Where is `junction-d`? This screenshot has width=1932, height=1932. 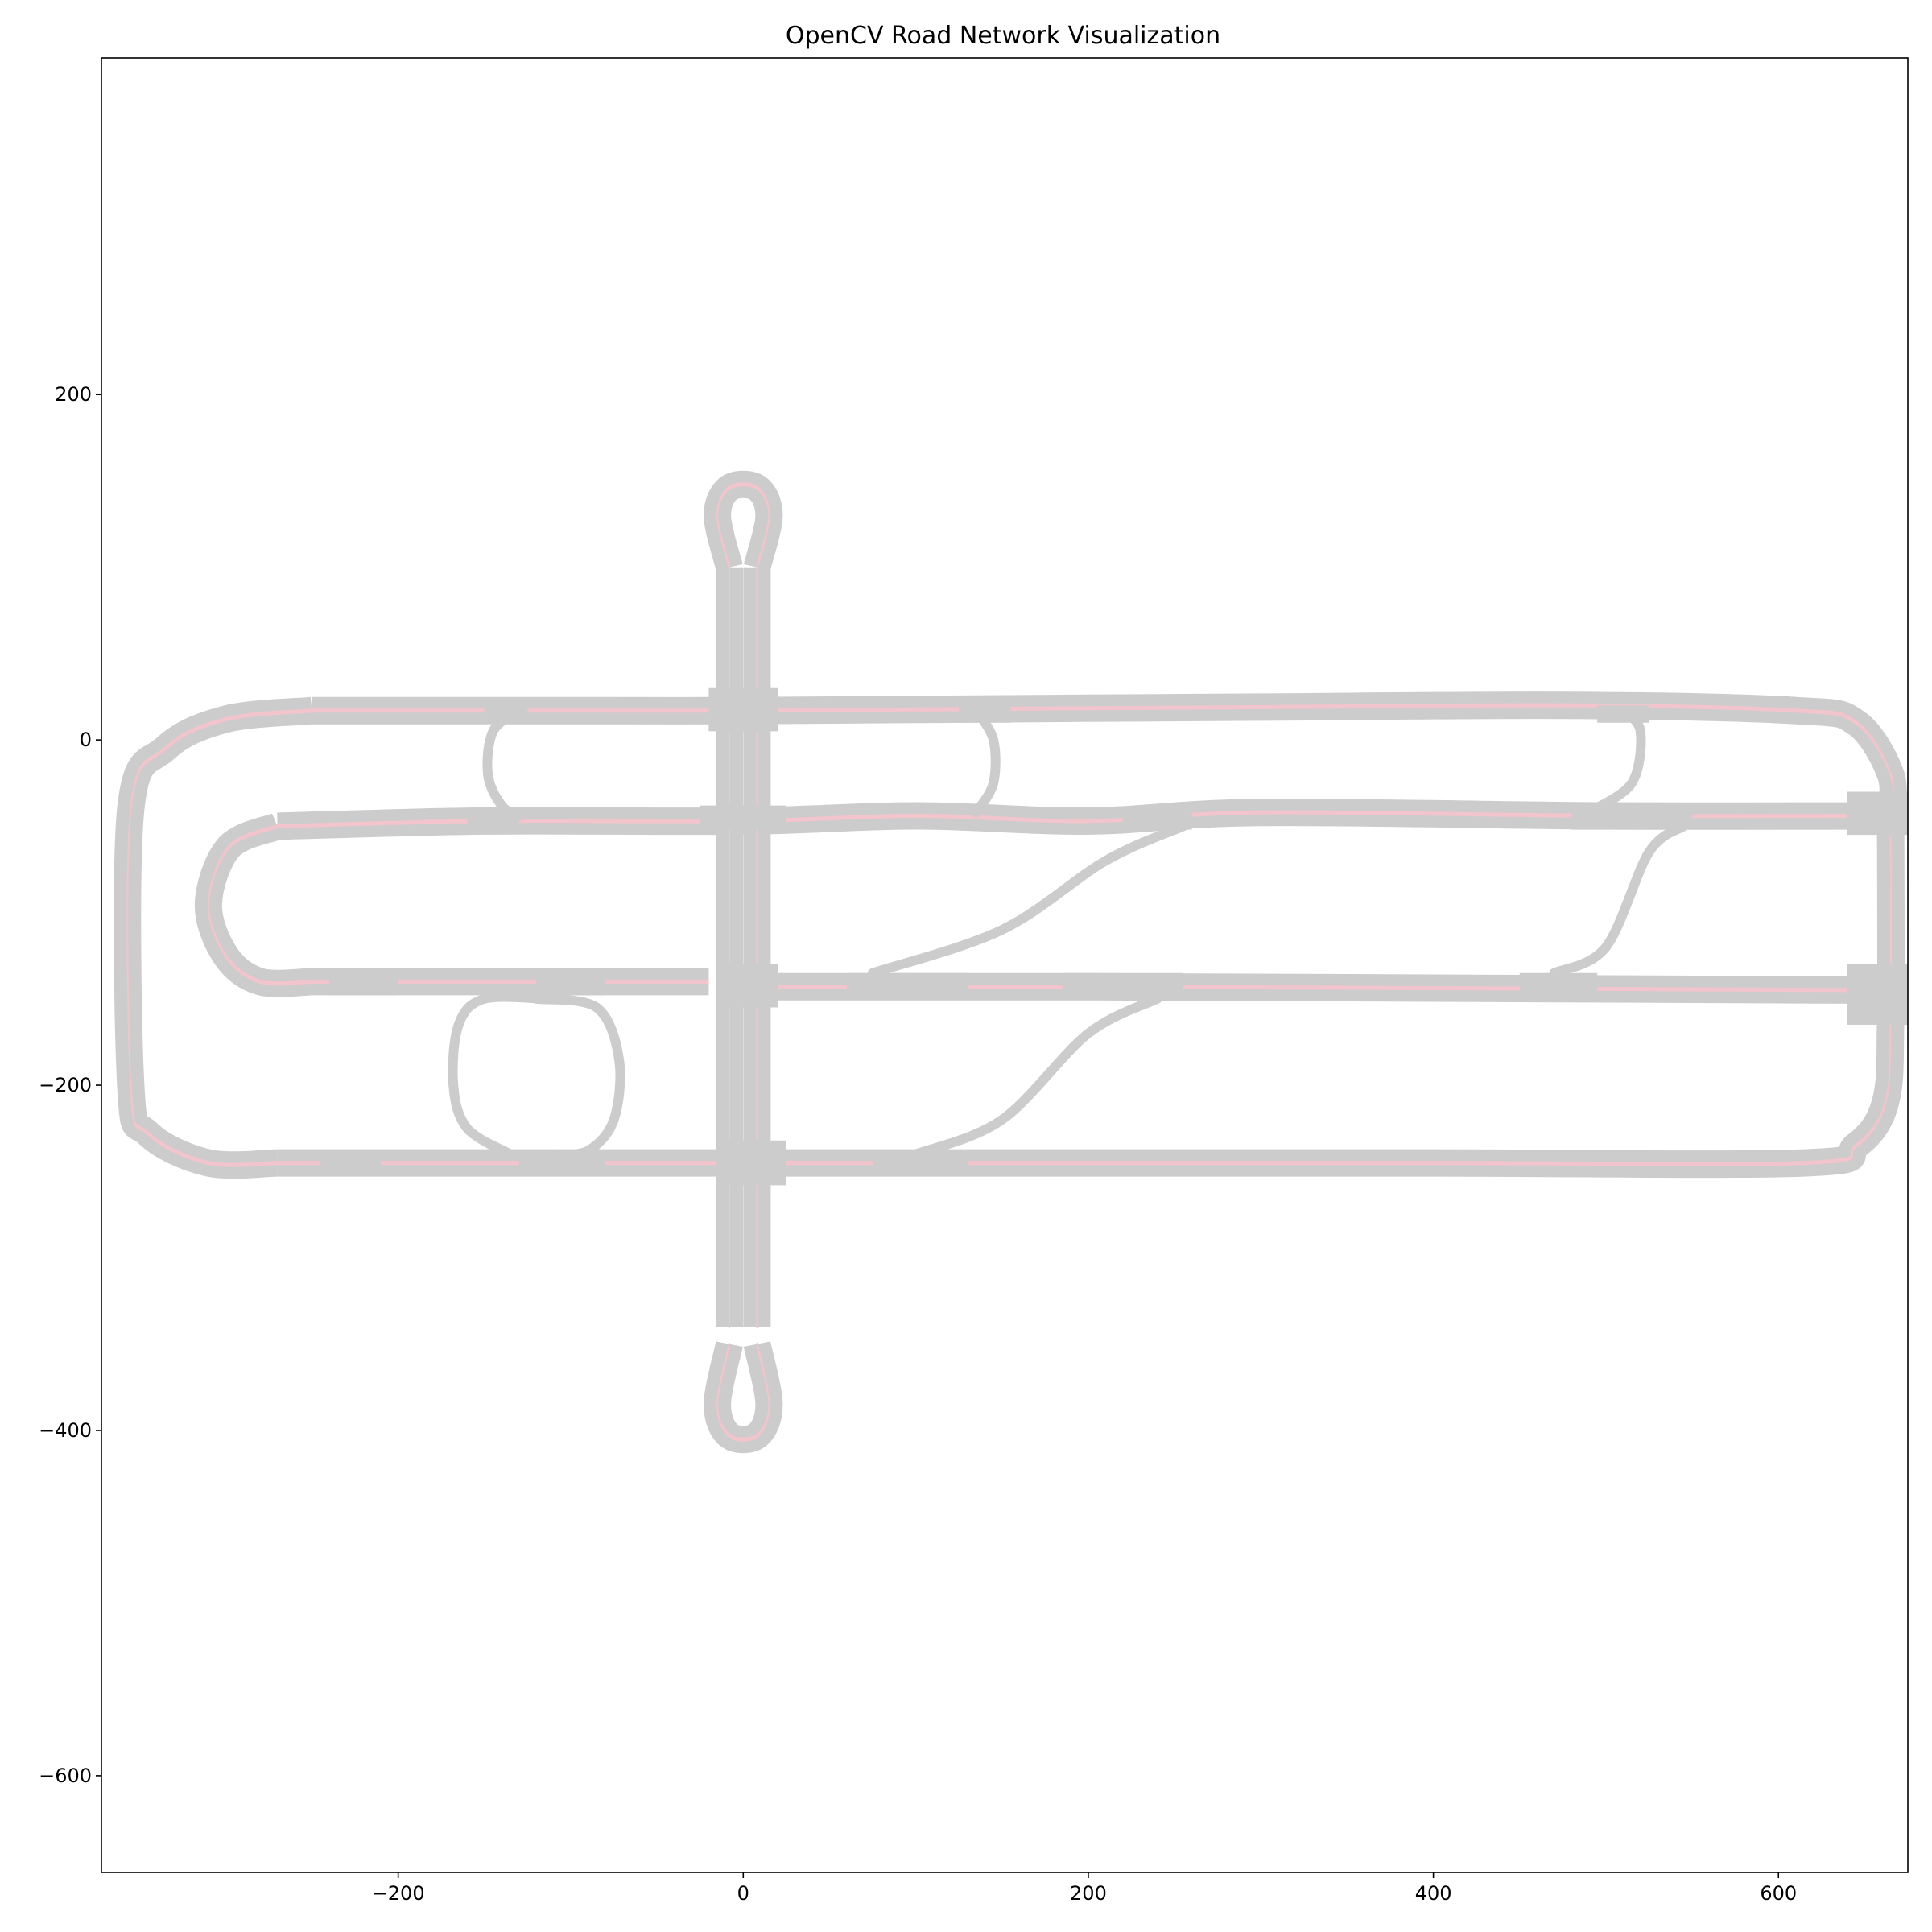 junction-d is located at coordinates (493, 821).